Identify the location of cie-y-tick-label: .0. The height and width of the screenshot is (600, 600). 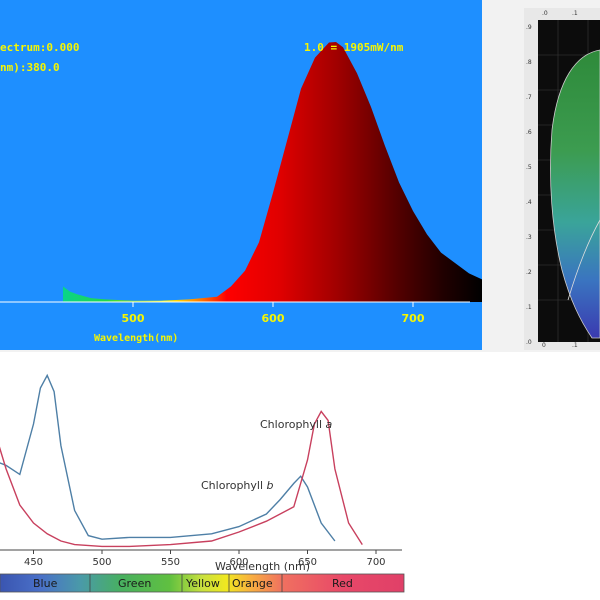
(529, 342).